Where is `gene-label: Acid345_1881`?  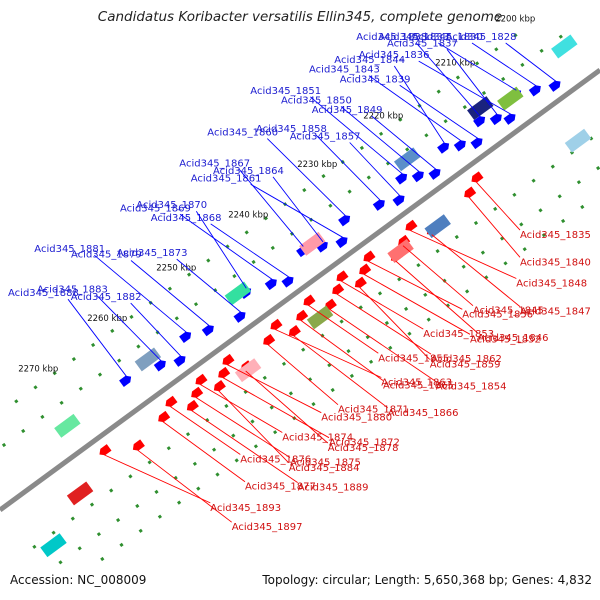 gene-label: Acid345_1881 is located at coordinates (69, 249).